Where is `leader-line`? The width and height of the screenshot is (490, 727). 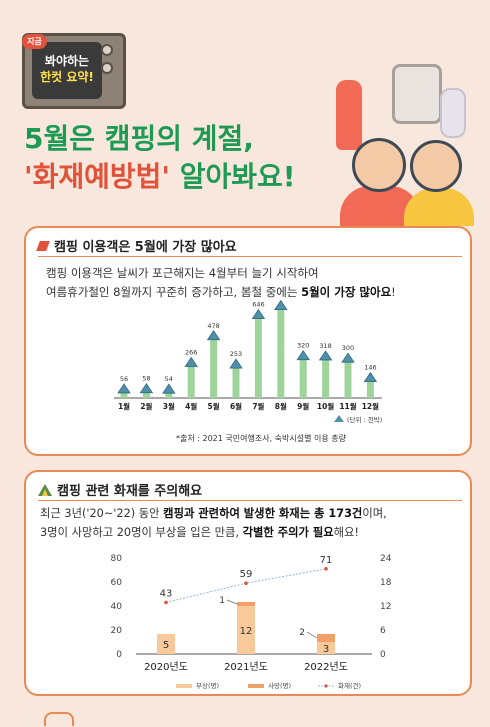
leader-line is located at coordinates (232, 602).